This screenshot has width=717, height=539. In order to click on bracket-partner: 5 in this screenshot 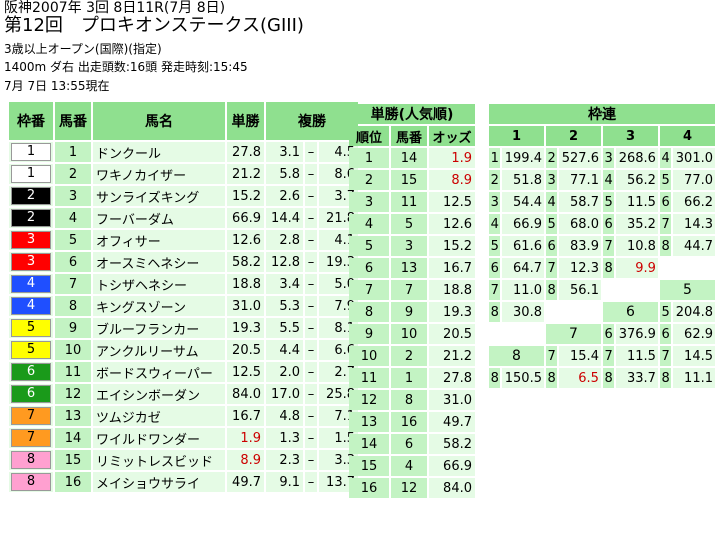, I will do `click(665, 312)`.